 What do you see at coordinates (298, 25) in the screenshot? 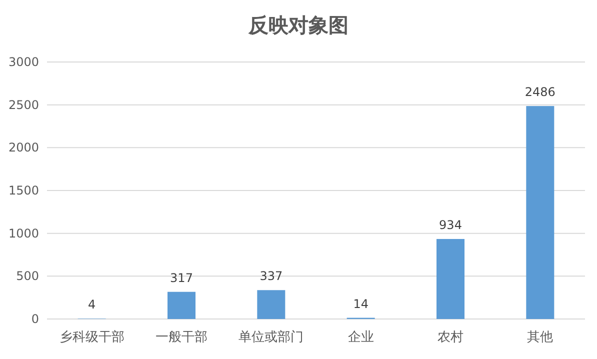
I see `chart-title: 反映对象图` at bounding box center [298, 25].